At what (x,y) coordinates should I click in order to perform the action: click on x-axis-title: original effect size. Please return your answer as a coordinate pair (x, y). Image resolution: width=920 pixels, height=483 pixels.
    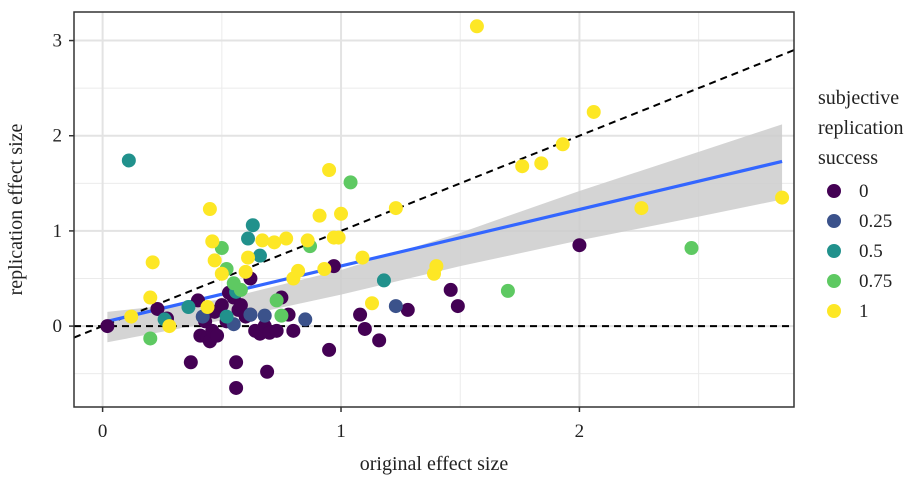
    Looking at the image, I should click on (434, 464).